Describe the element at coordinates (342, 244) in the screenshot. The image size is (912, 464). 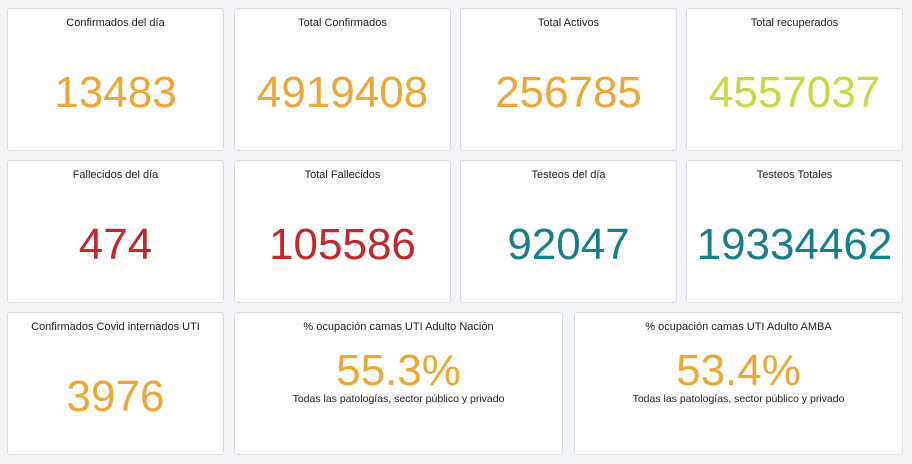
I see `panel-value: 105586` at that location.